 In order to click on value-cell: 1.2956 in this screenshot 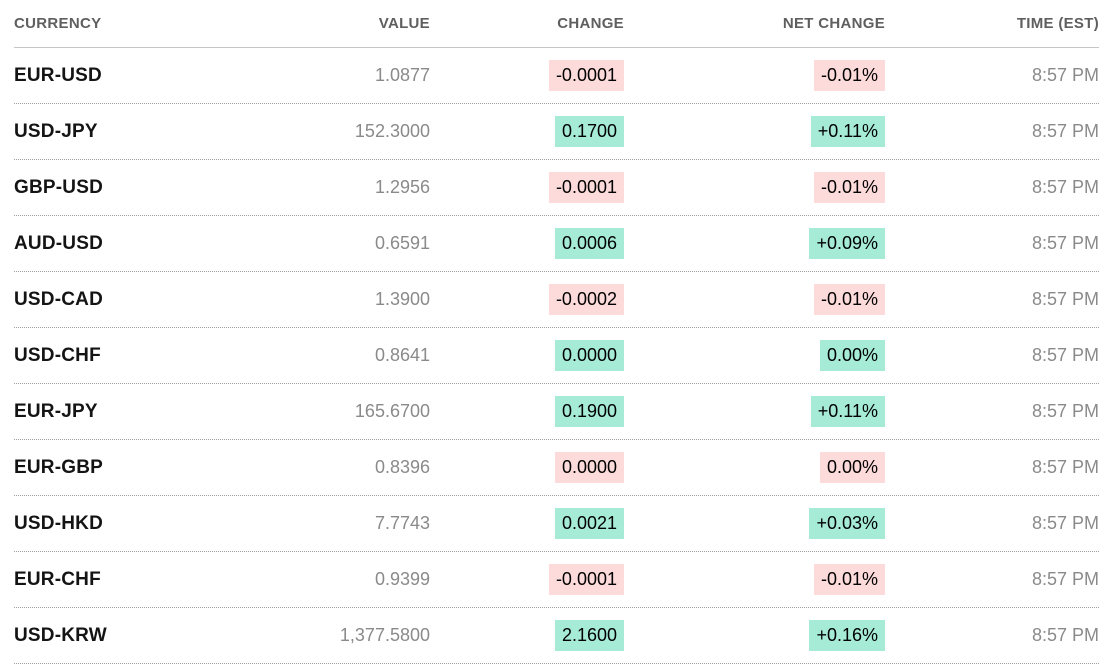, I will do `click(402, 187)`.